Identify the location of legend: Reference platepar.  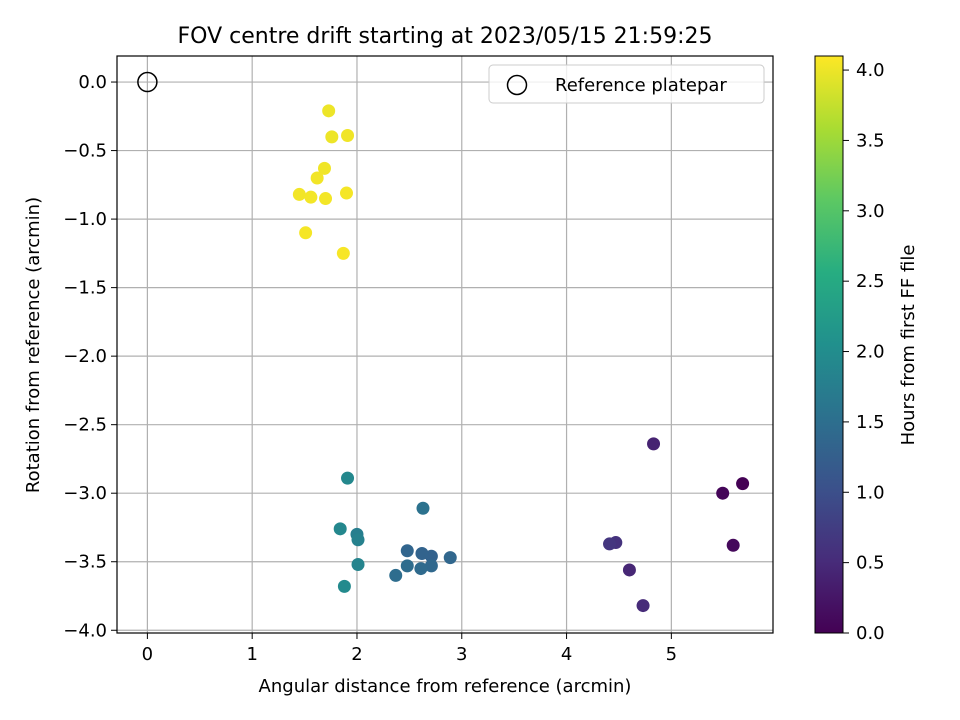
(626, 84).